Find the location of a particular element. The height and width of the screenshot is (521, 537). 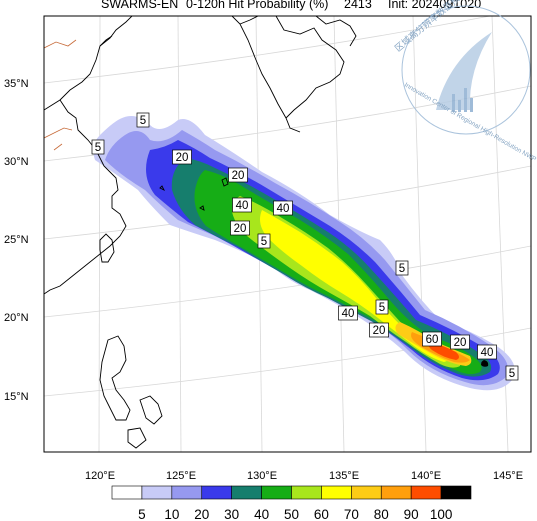

lon-label: 130°E is located at coordinates (262, 476).